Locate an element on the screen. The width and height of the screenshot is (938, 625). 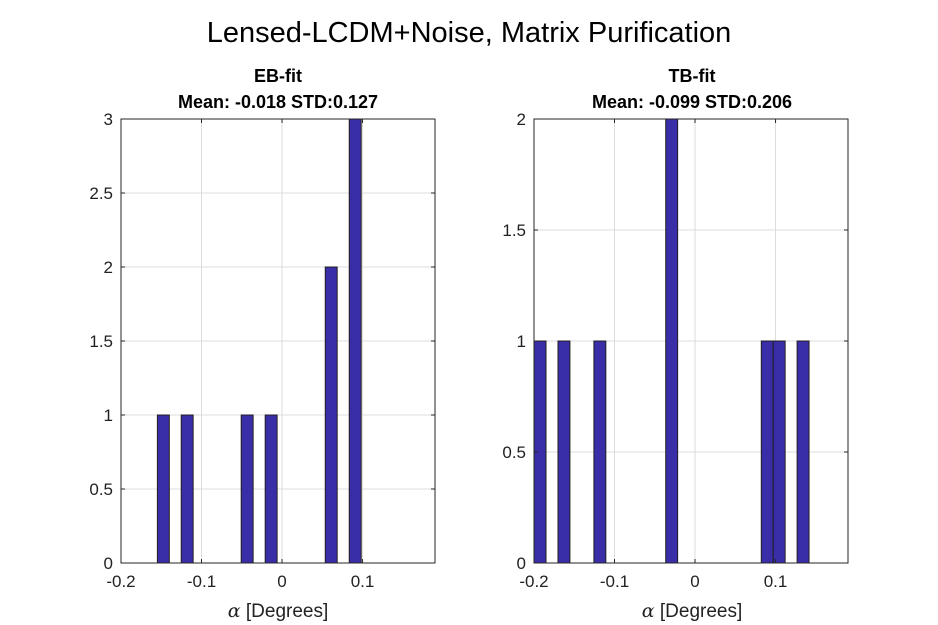
tb-fit-stats: Mean: -0.099 STD:0.206 is located at coordinates (692, 102).